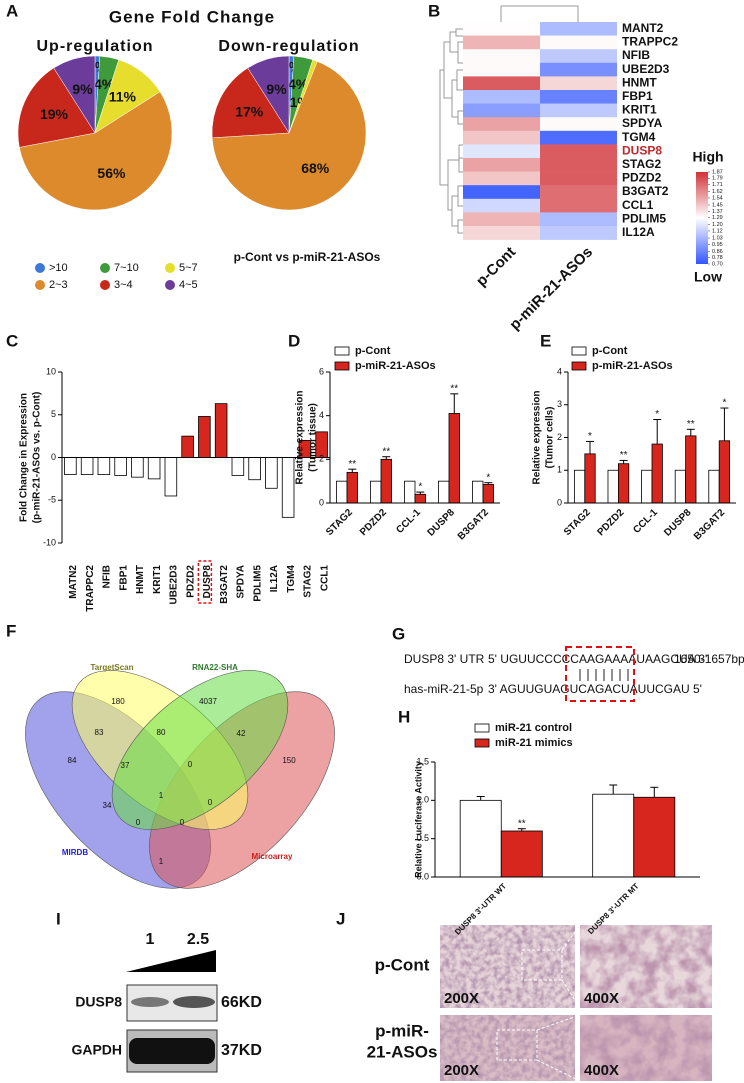  Describe the element at coordinates (123, 285) in the screenshot. I see `legend-label: 3~4` at that location.